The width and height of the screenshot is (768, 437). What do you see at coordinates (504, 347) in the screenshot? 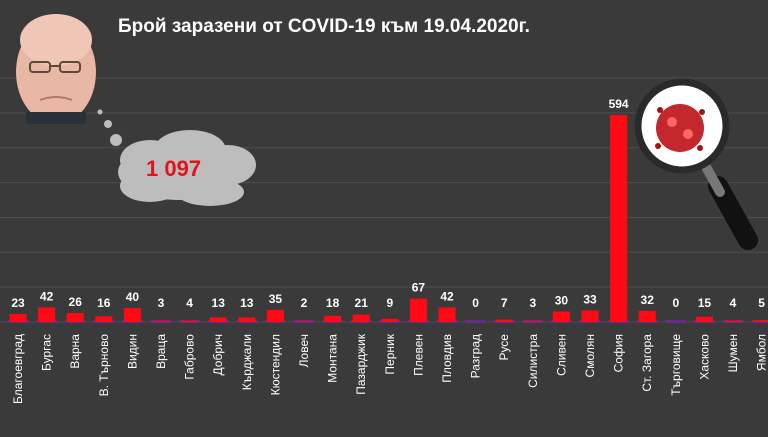
I see `category-label: Русе` at bounding box center [504, 347].